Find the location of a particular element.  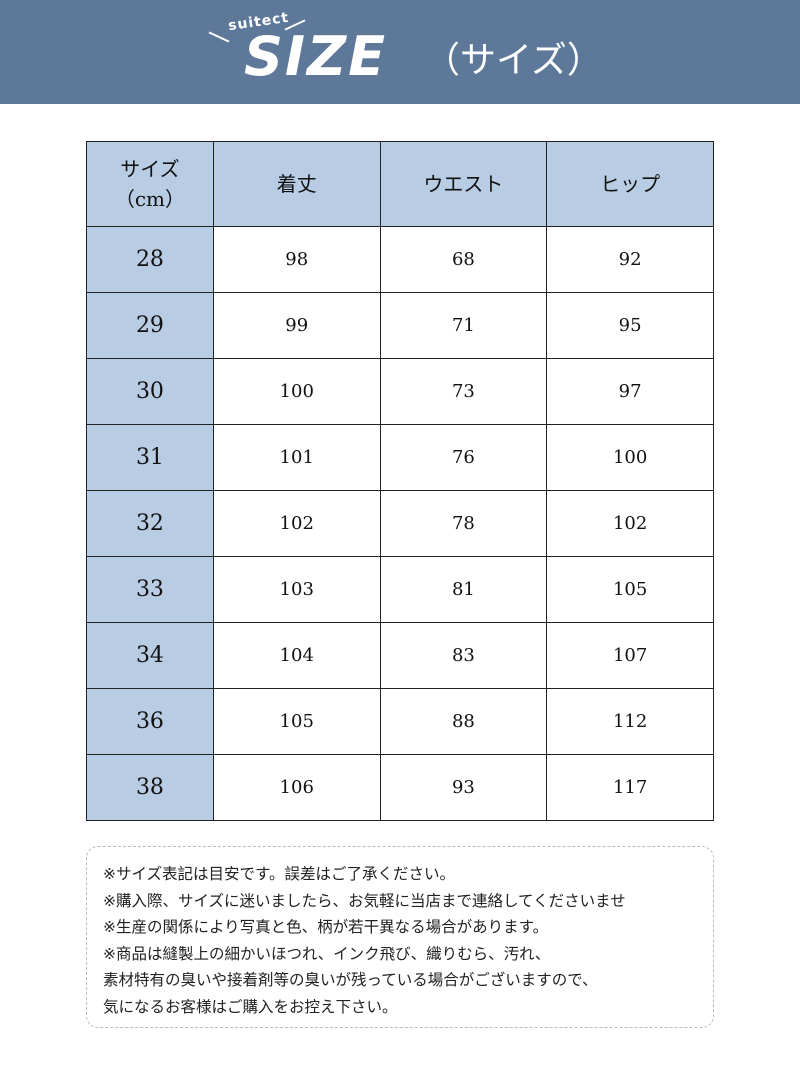

table-row: 30 100 73 97 is located at coordinates (400, 391).